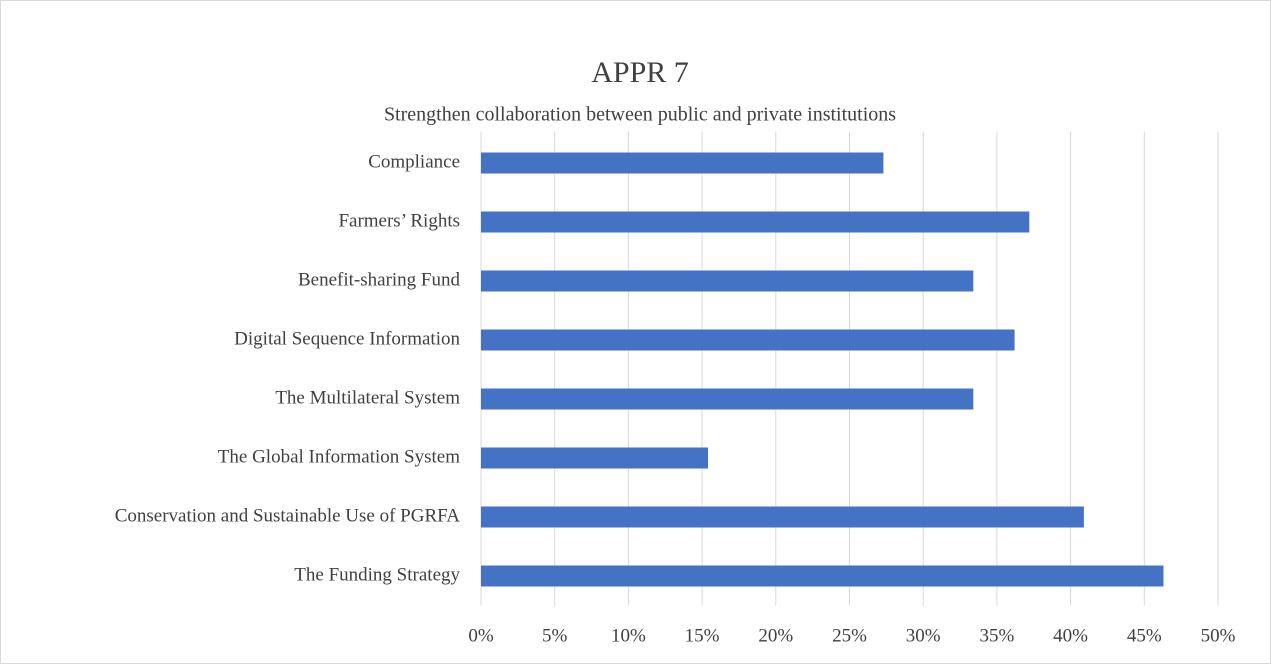 The height and width of the screenshot is (664, 1271). Describe the element at coordinates (640, 72) in the screenshot. I see `chart-title: APPR 7` at that location.